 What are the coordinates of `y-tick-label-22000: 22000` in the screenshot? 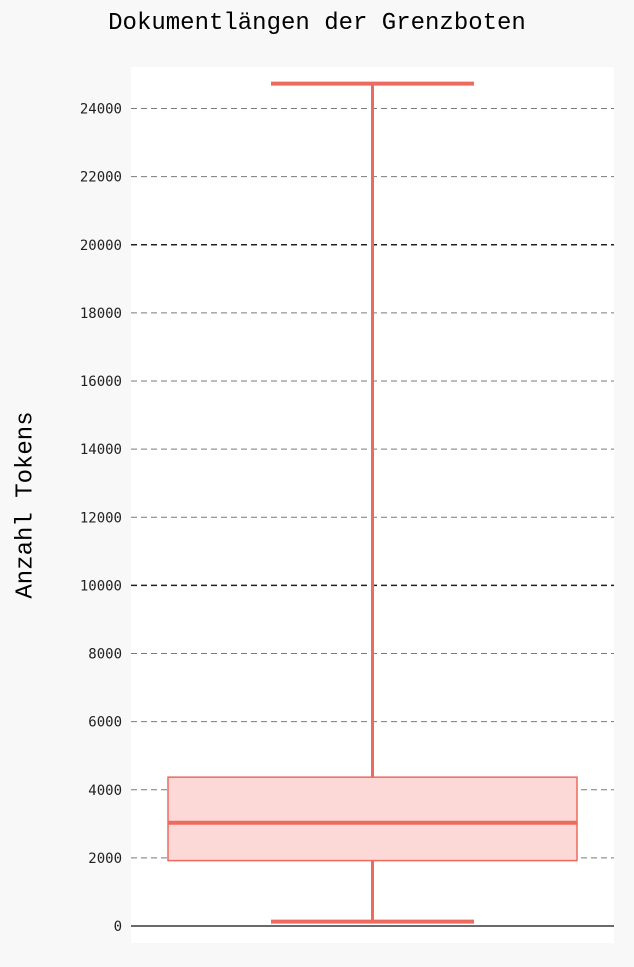 It's located at (101, 178).